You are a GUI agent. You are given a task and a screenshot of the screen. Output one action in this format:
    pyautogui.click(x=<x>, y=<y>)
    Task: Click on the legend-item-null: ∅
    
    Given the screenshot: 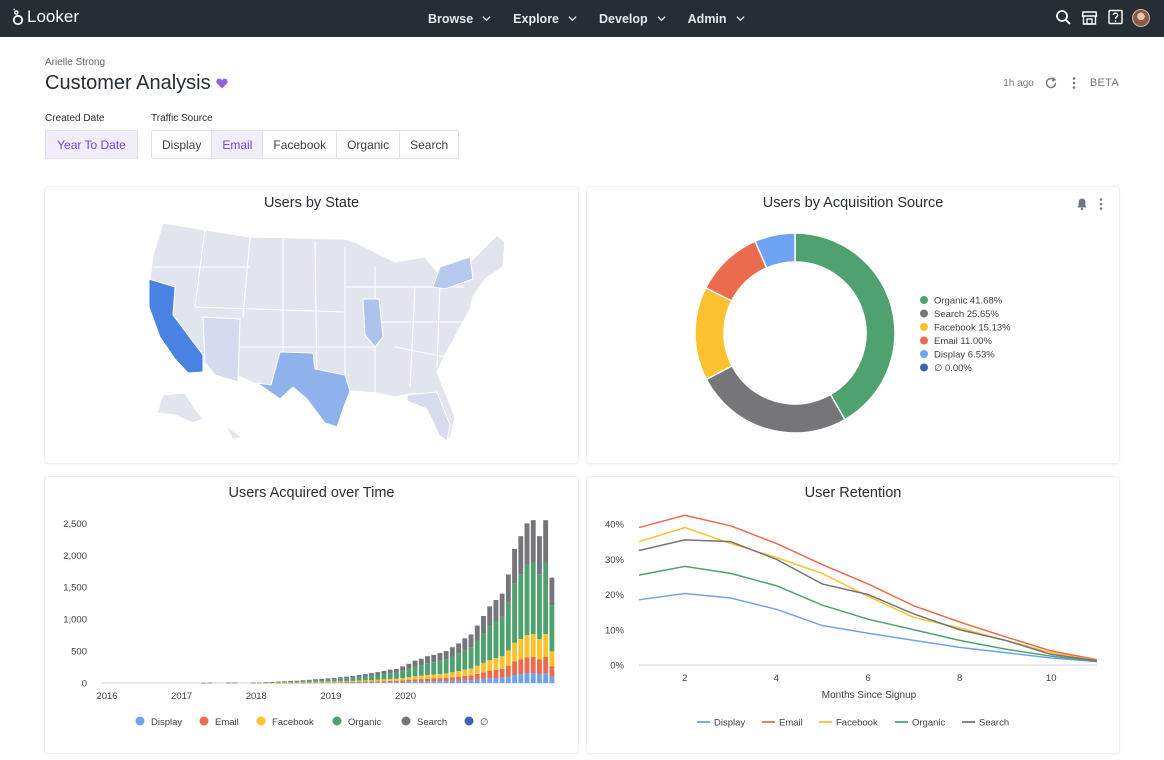 What is the action you would take?
    pyautogui.click(x=476, y=722)
    